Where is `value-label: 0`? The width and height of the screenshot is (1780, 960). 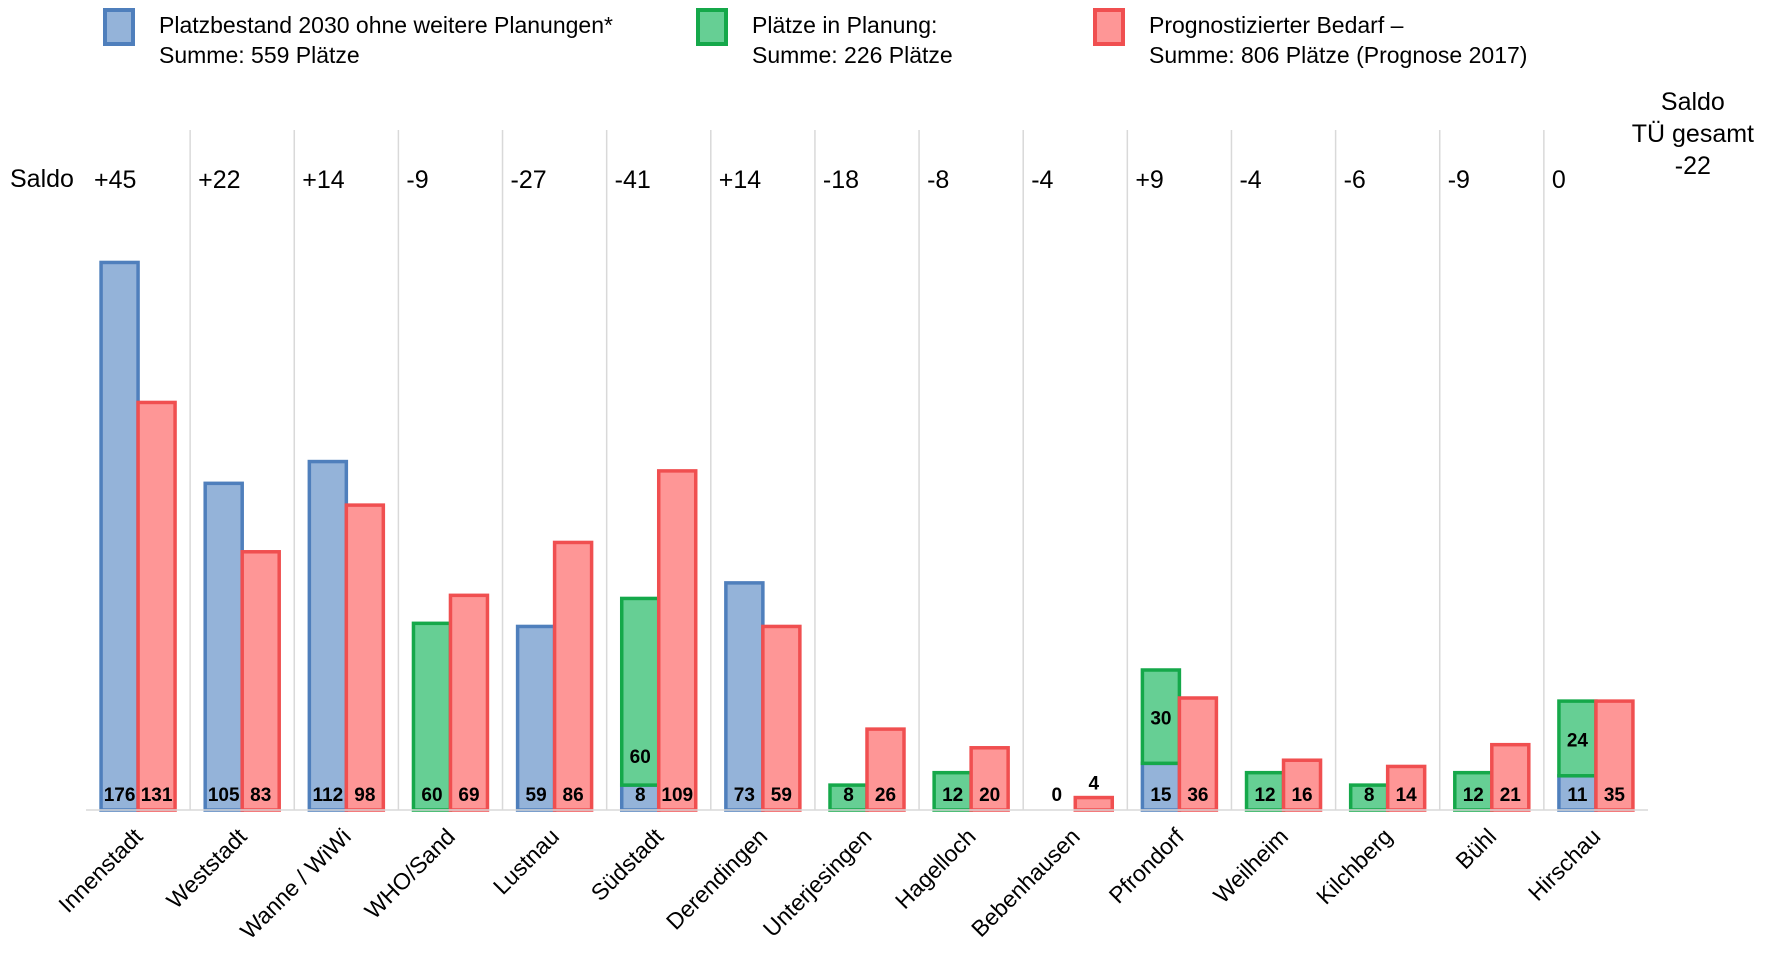
value-label: 0 is located at coordinates (1056, 795).